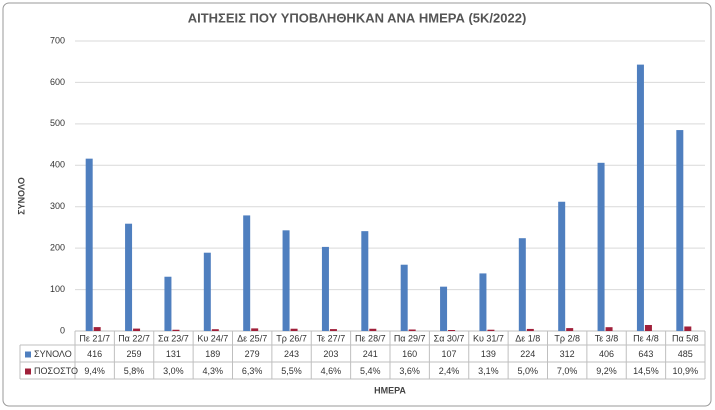 The height and width of the screenshot is (410, 715). What do you see at coordinates (212, 354) in the screenshot?
I see `table-value: 189` at bounding box center [212, 354].